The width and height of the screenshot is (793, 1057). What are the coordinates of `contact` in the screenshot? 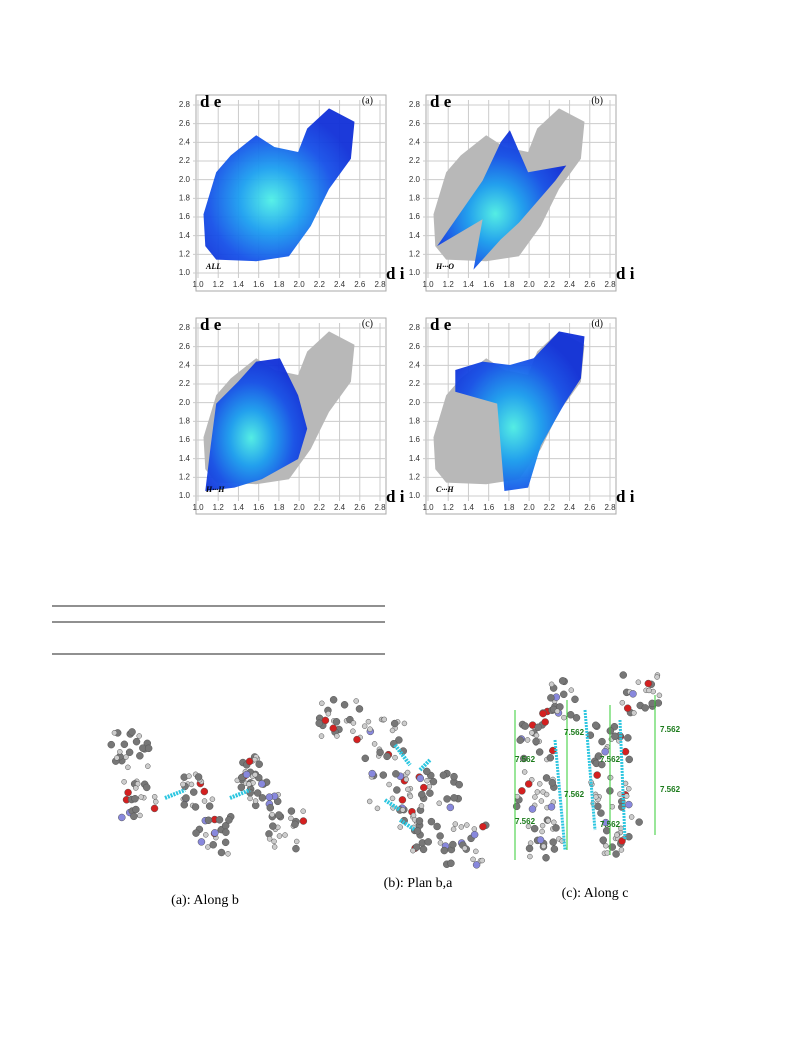 It's located at (622, 780).